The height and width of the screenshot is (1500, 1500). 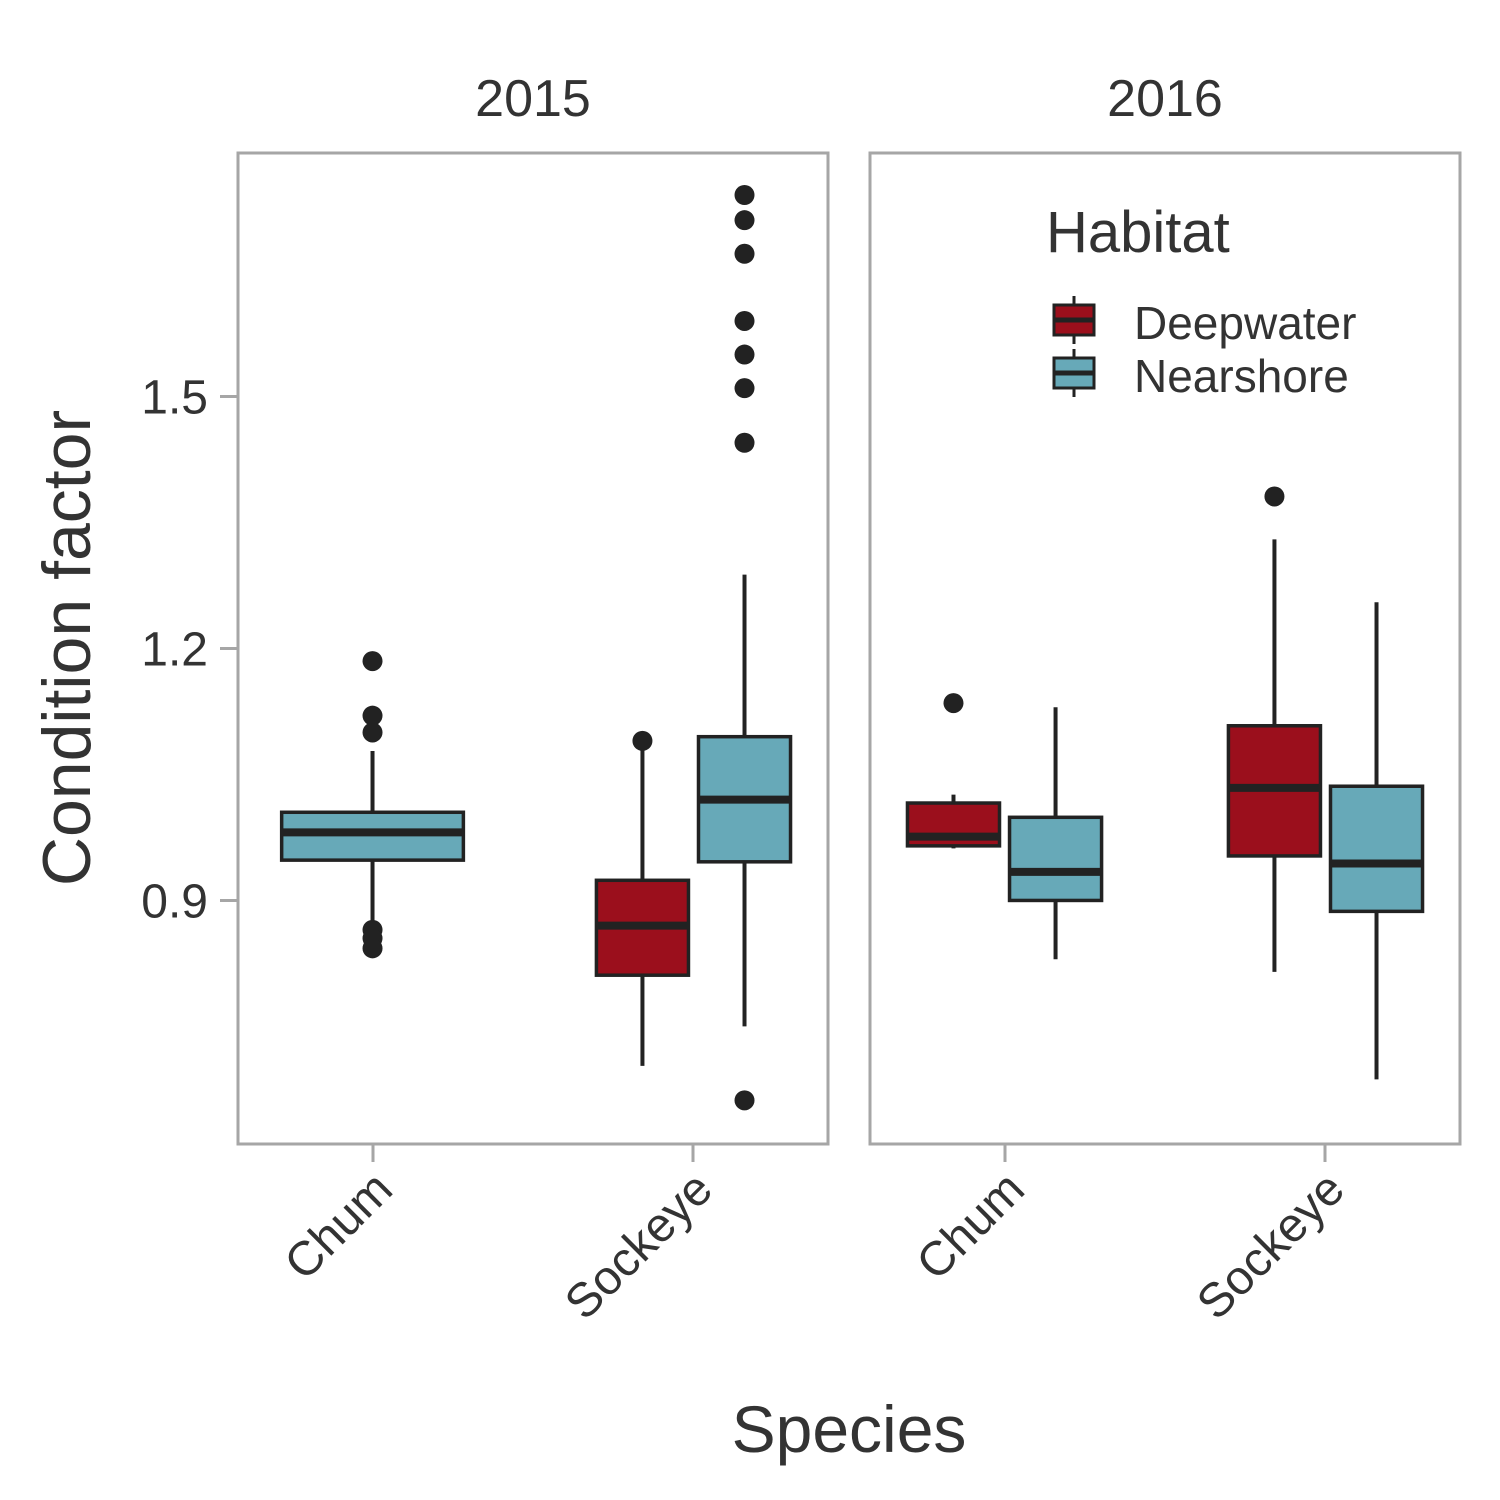 What do you see at coordinates (174, 901) in the screenshot?
I see `y-tick-label: 0.9` at bounding box center [174, 901].